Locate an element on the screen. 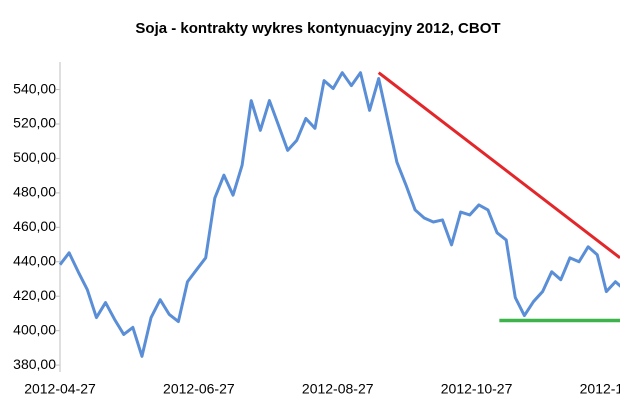  y-tick-label: 500,00 is located at coordinates (34, 157).